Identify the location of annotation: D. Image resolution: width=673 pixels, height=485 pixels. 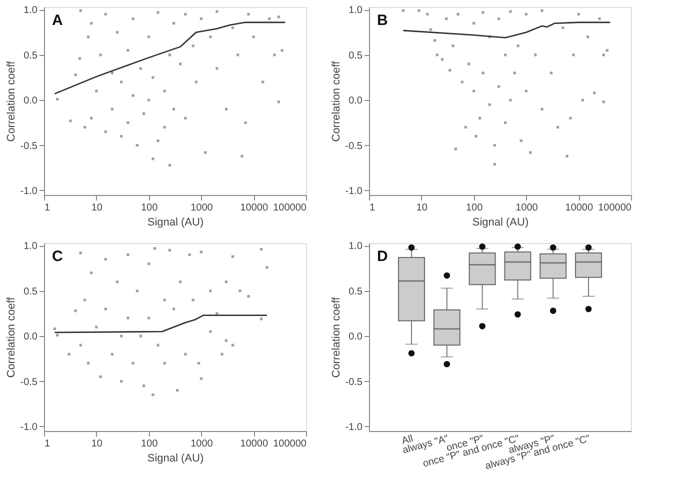
(382, 256).